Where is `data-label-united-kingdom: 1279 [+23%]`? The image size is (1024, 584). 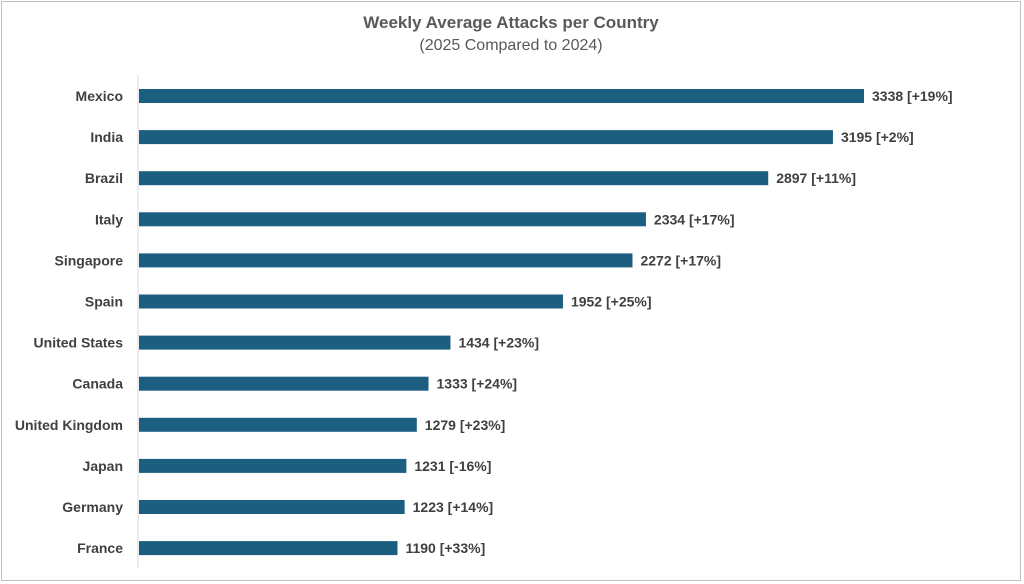
data-label-united-kingdom: 1279 [+23%] is located at coordinates (465, 425).